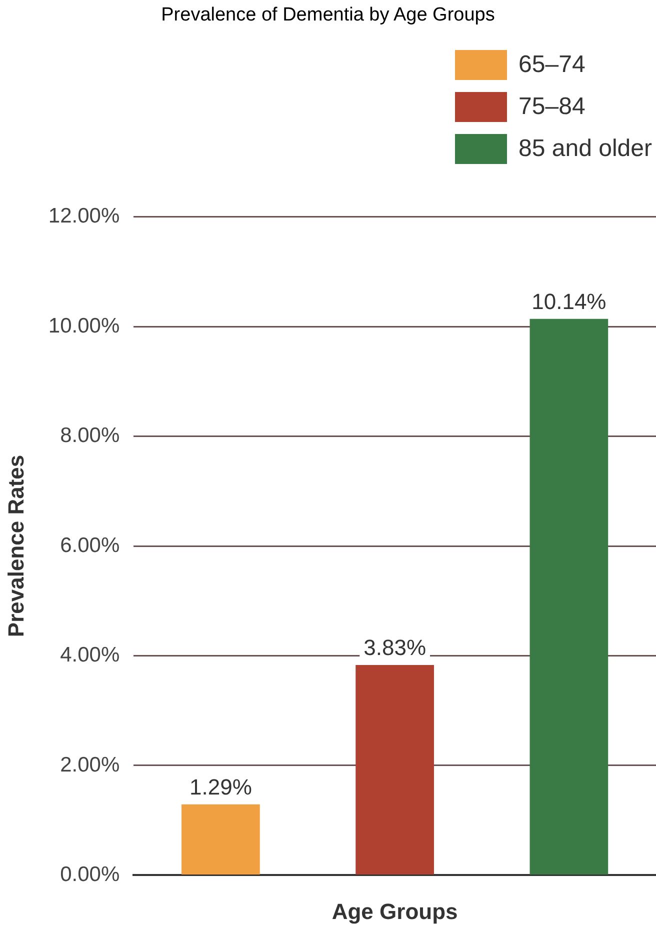 This screenshot has width=656, height=930. What do you see at coordinates (585, 149) in the screenshot?
I see `legend-label: 85 and older` at bounding box center [585, 149].